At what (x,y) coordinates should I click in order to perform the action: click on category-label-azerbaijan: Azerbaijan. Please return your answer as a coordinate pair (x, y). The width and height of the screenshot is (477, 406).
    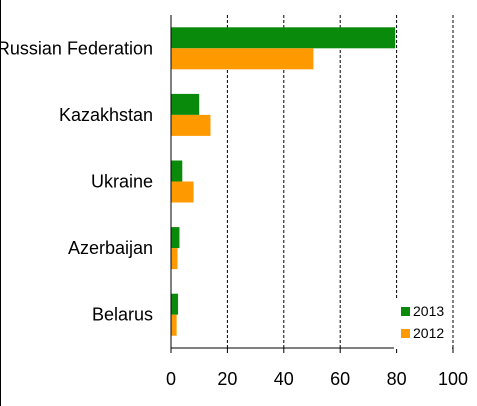
    Looking at the image, I should click on (110, 248).